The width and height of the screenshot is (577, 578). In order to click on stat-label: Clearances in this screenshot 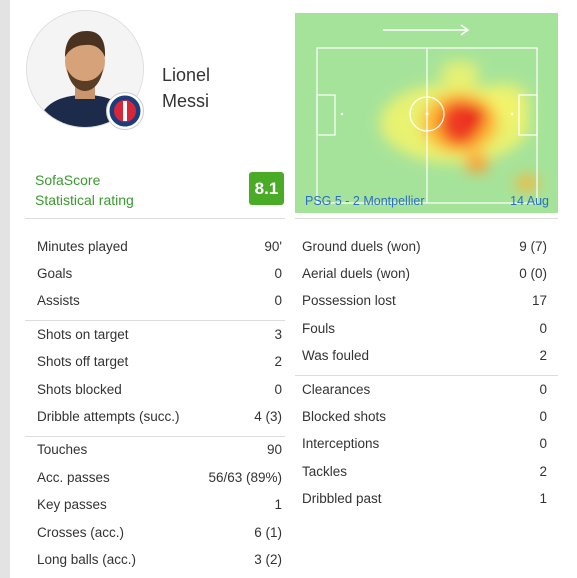, I will do `click(336, 389)`.